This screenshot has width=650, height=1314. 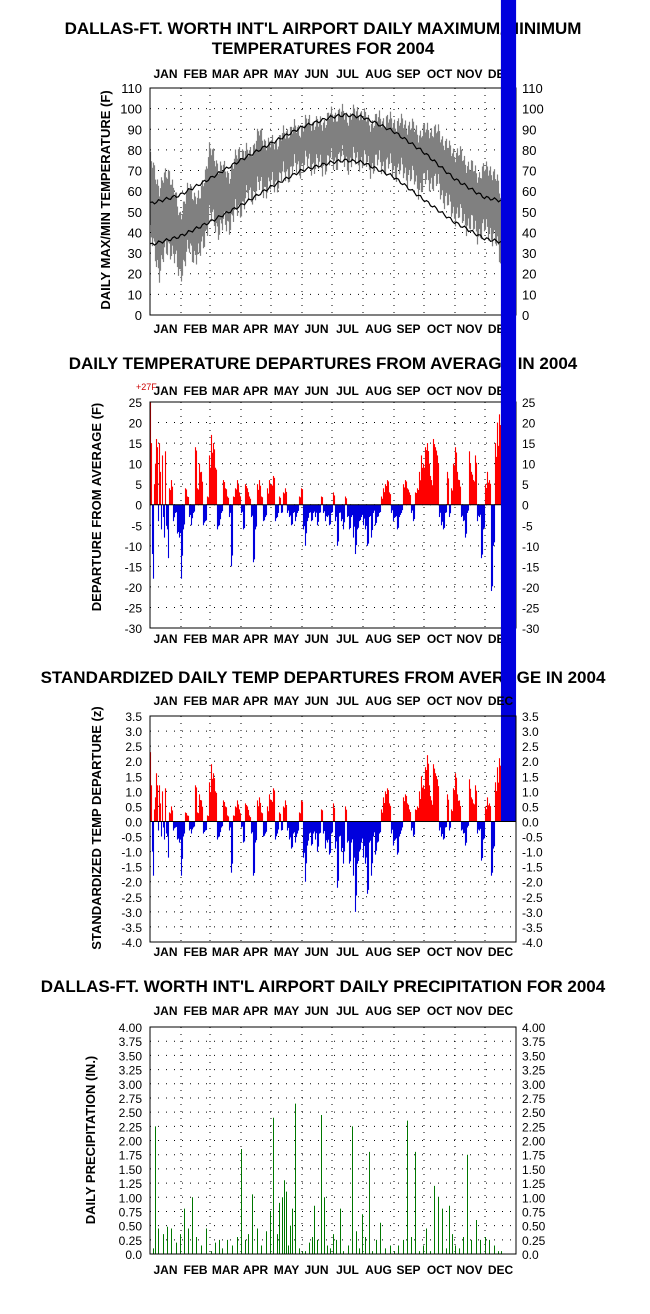 What do you see at coordinates (531, 588) in the screenshot?
I see `y-tick-label: -20` at bounding box center [531, 588].